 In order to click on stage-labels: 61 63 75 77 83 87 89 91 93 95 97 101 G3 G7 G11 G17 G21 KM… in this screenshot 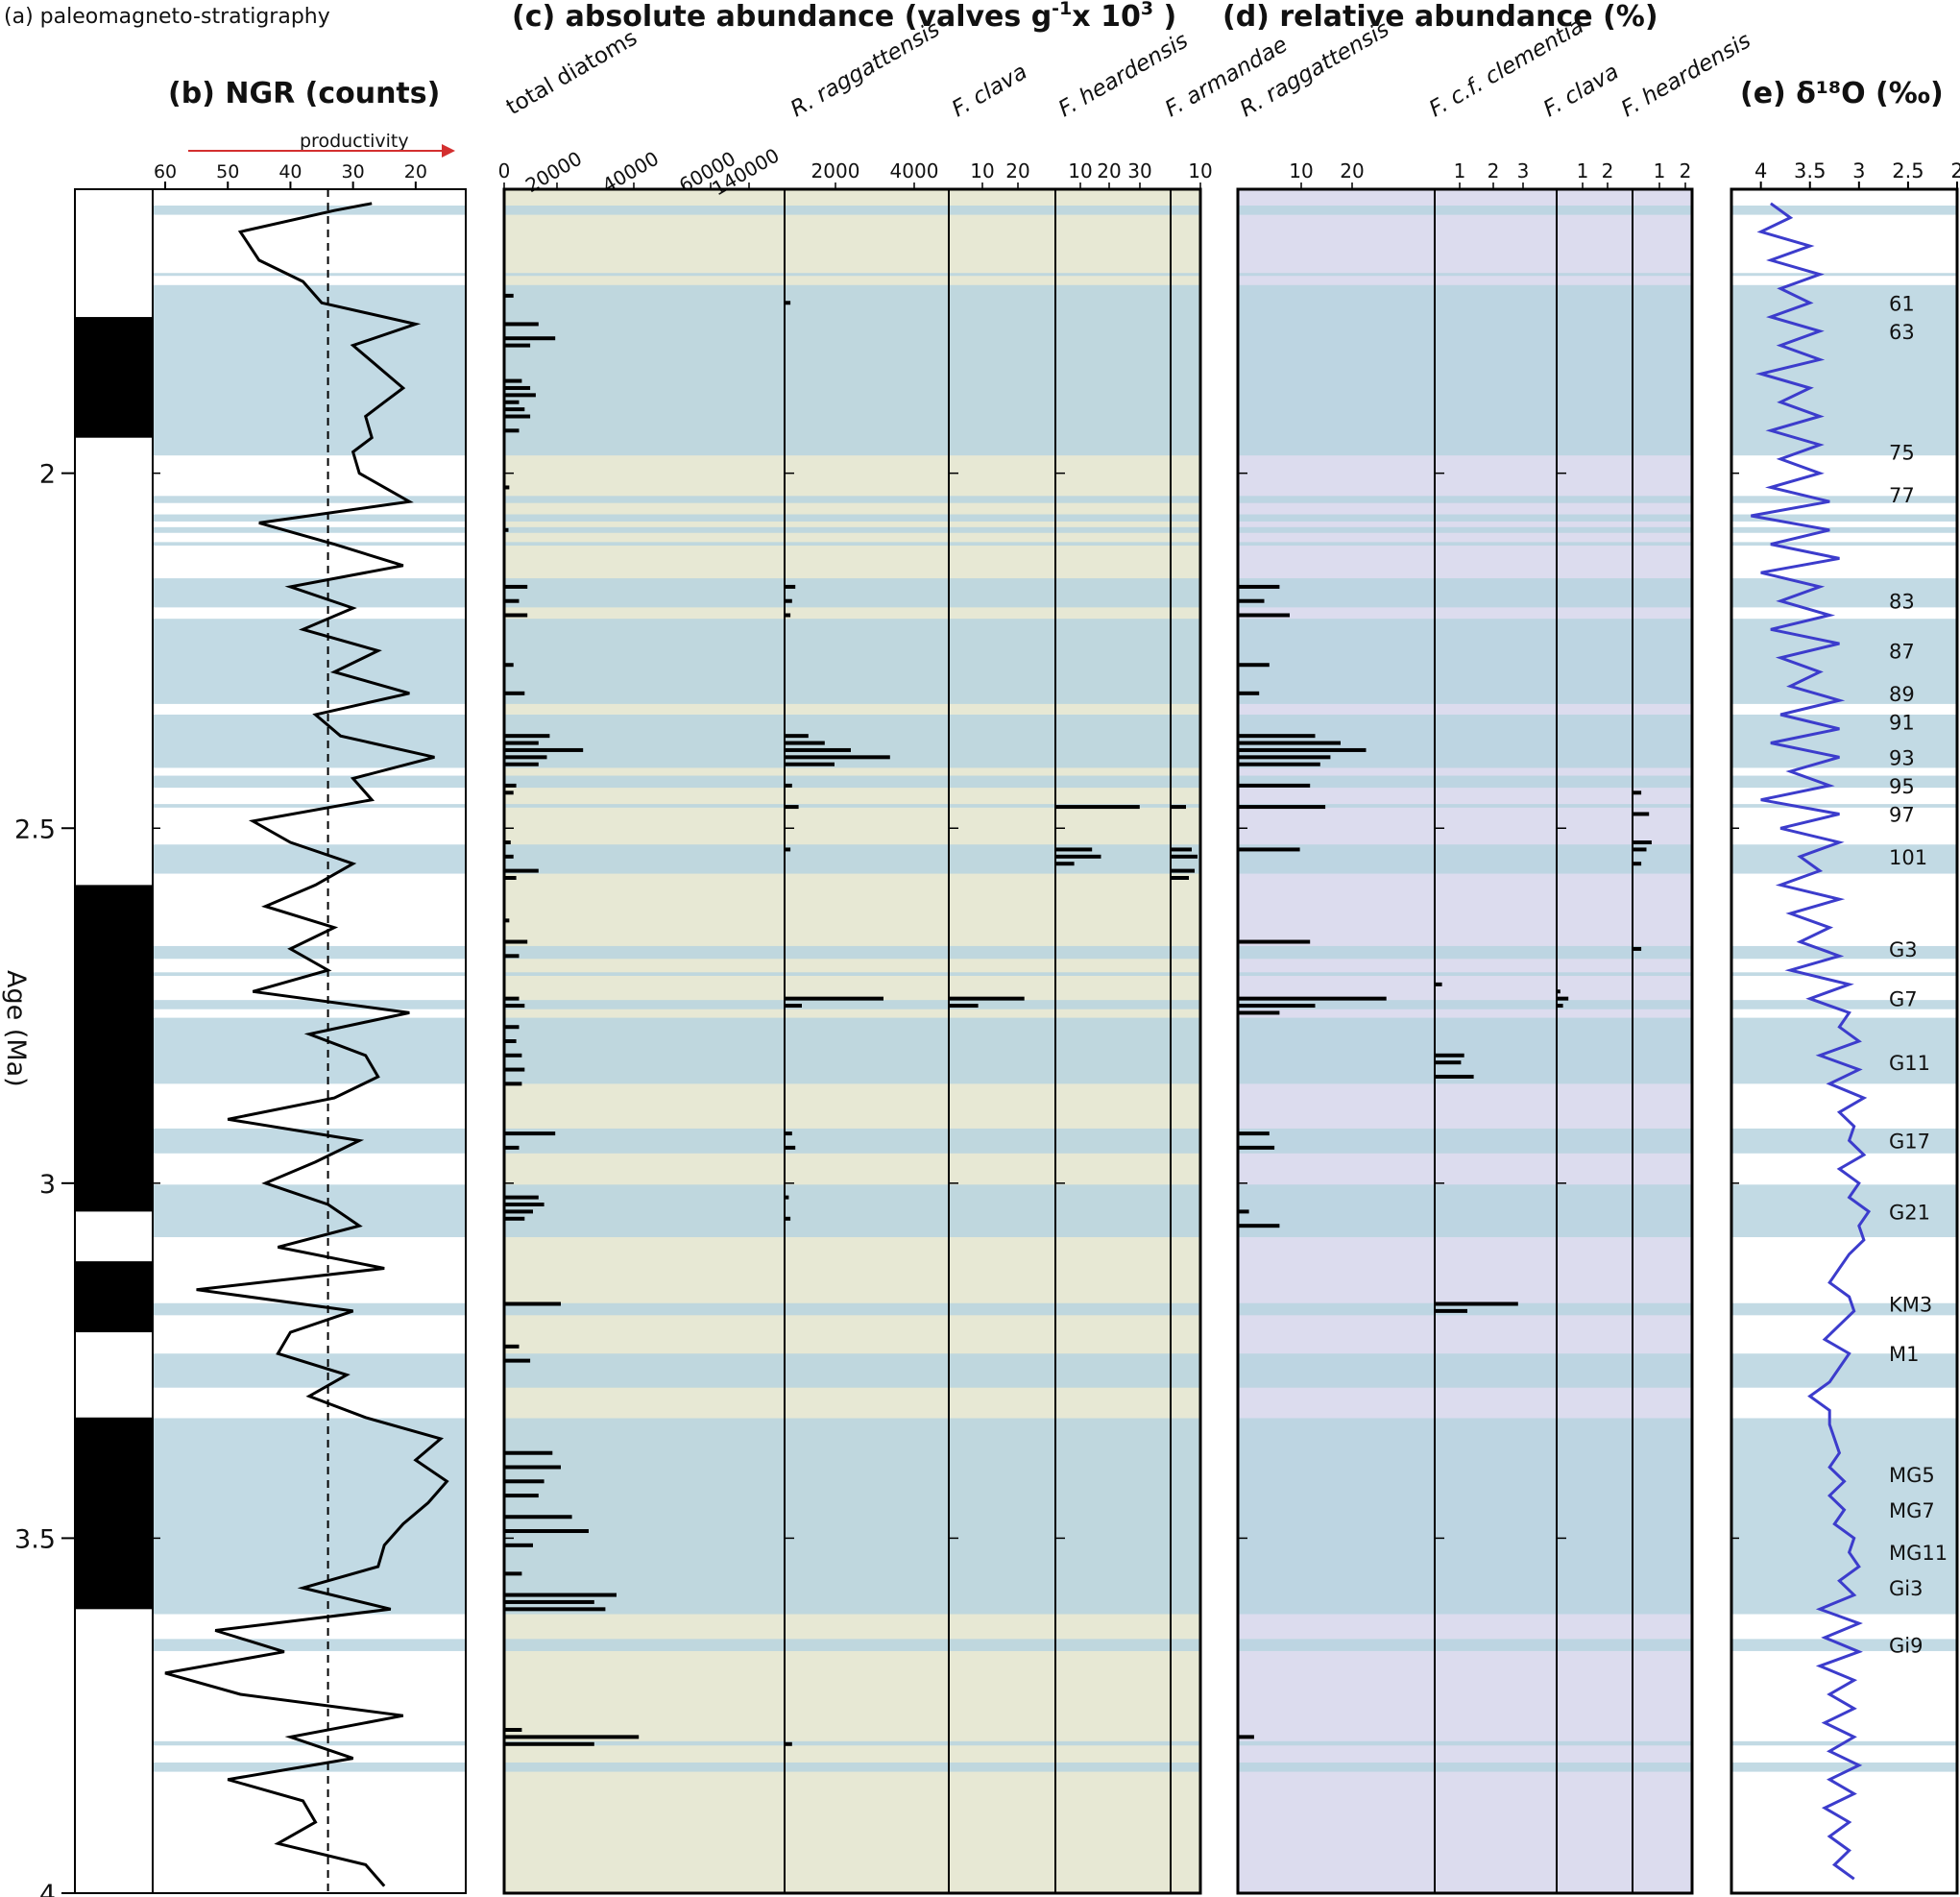, I will do `click(1918, 974)`.